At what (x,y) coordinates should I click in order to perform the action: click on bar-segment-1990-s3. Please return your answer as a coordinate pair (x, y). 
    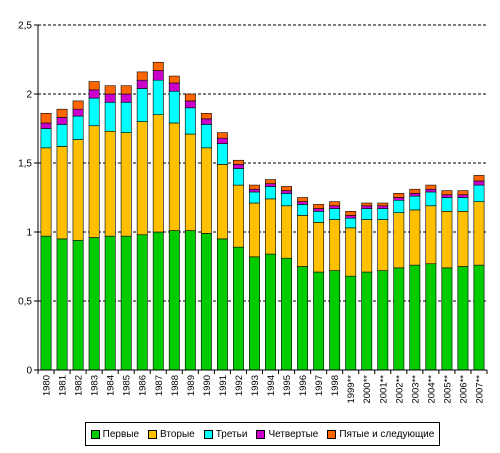
    Looking at the image, I should click on (206, 121).